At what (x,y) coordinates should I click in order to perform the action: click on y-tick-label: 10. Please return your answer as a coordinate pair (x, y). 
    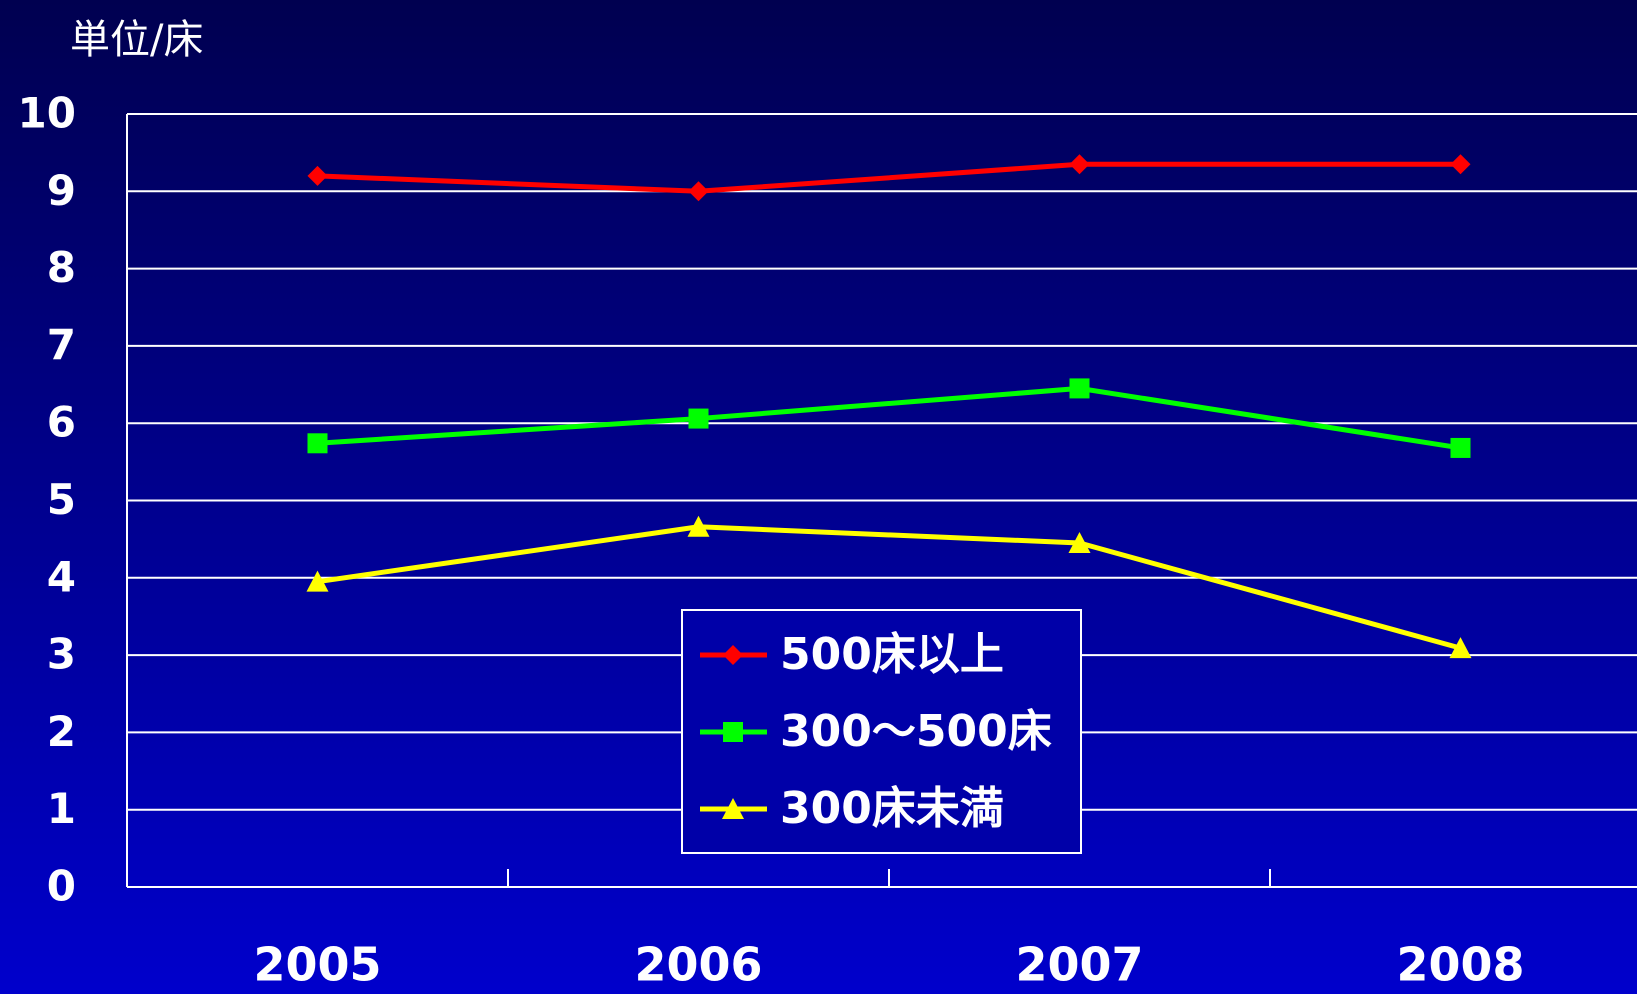
    Looking at the image, I should click on (47, 113).